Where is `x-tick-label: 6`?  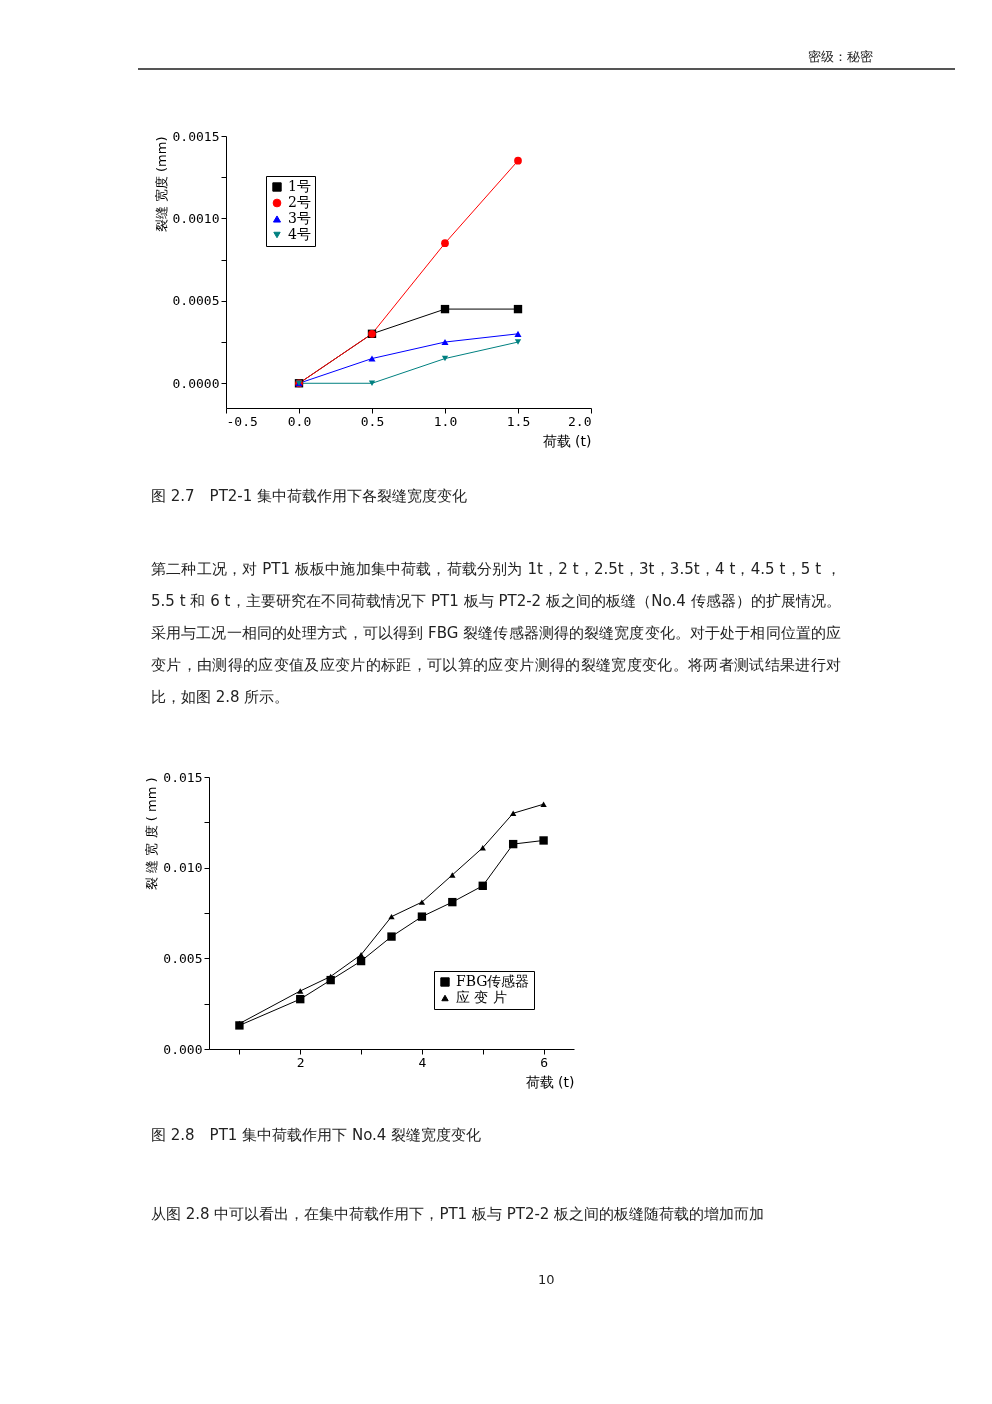 x-tick-label: 6 is located at coordinates (544, 1062).